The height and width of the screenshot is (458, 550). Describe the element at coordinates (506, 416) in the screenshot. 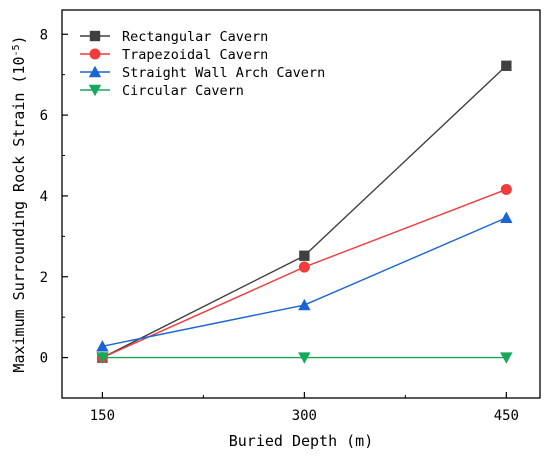

I see `x-tick-label: 450` at that location.